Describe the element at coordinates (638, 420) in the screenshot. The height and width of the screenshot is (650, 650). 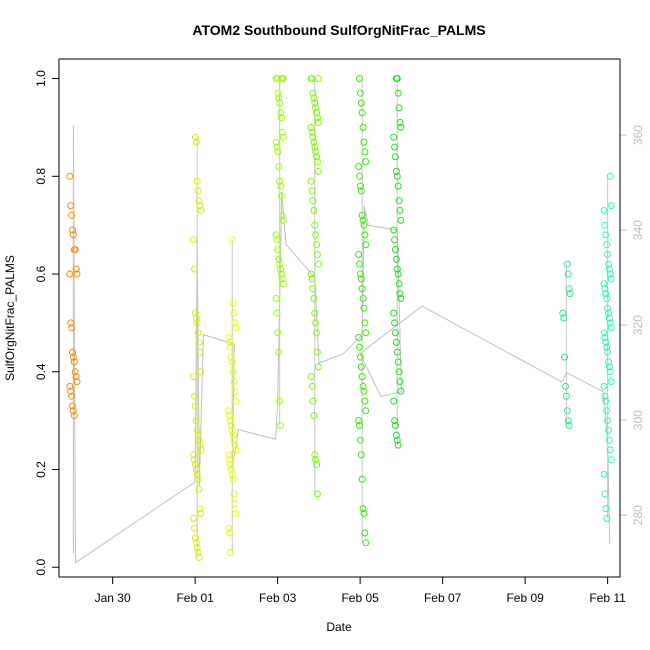
I see `y2-tick-label: 300` at that location.